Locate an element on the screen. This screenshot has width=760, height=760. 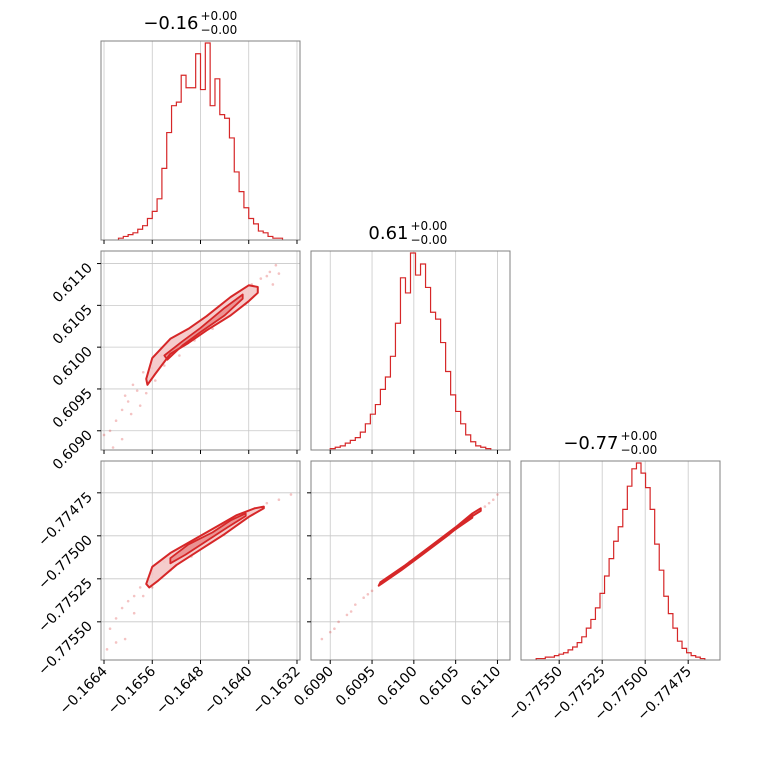
hist-x0-title-sup: +0.00 is located at coordinates (219, 16).